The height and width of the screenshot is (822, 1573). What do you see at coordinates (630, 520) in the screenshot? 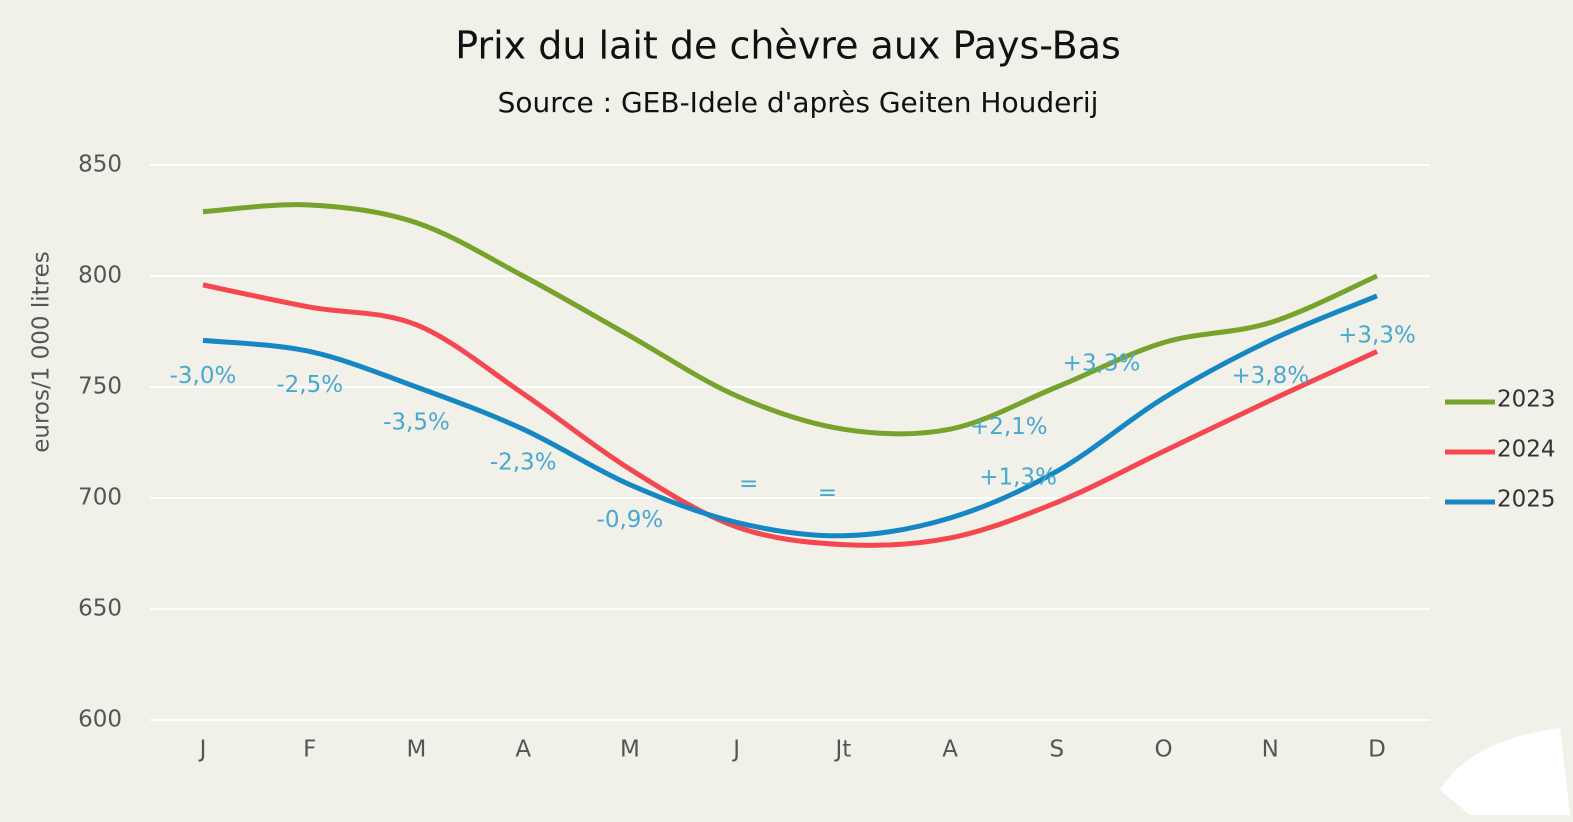
I see `annotation: -0,9%` at bounding box center [630, 520].